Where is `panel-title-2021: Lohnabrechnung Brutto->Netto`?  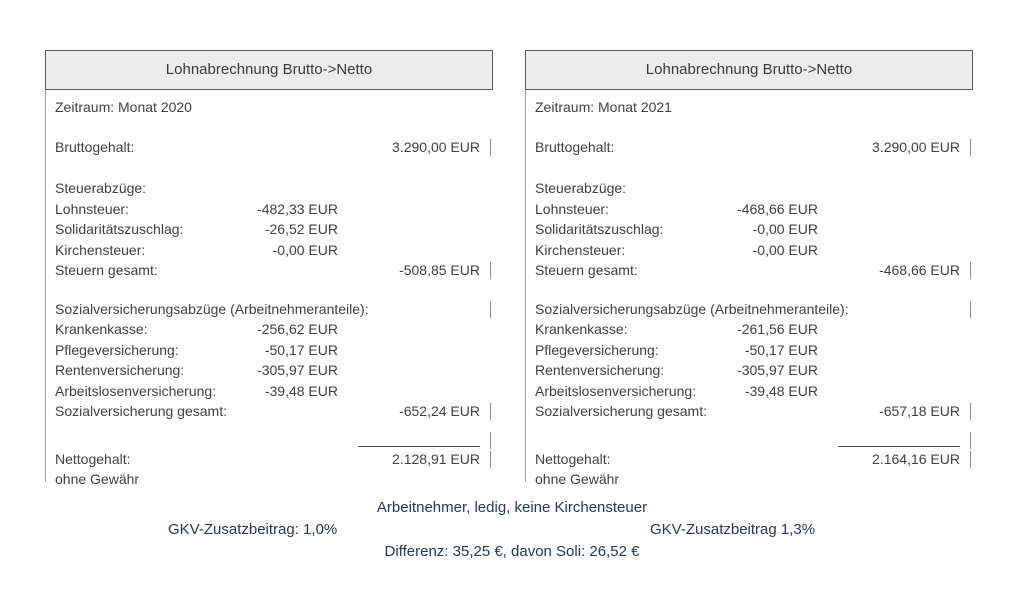 panel-title-2021: Lohnabrechnung Brutto->Netto is located at coordinates (749, 70).